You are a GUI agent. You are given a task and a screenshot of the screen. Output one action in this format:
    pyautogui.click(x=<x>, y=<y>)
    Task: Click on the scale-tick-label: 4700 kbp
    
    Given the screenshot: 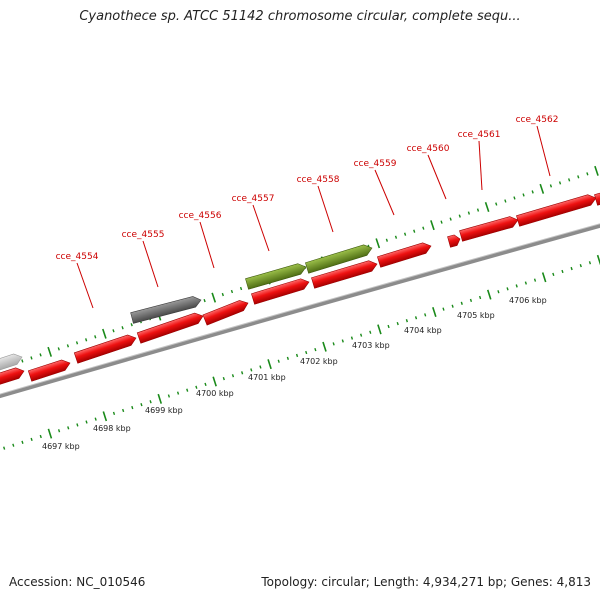 What is the action you would take?
    pyautogui.click(x=215, y=393)
    